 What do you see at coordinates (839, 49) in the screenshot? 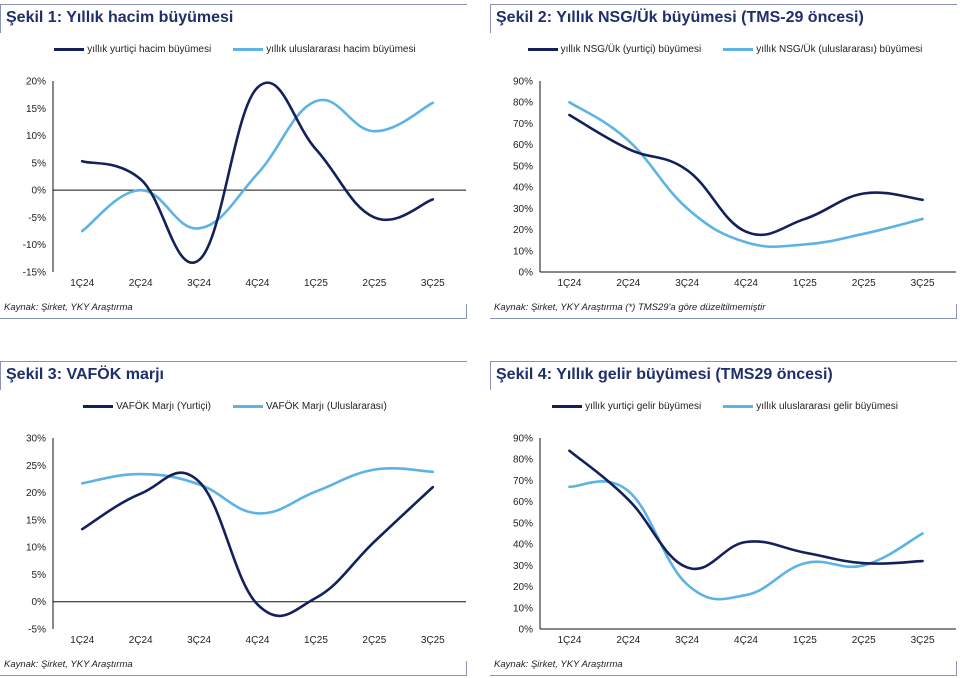
I see `legend-label: yıllık NSG/Ük (uluslararası) büyümesi` at bounding box center [839, 49].